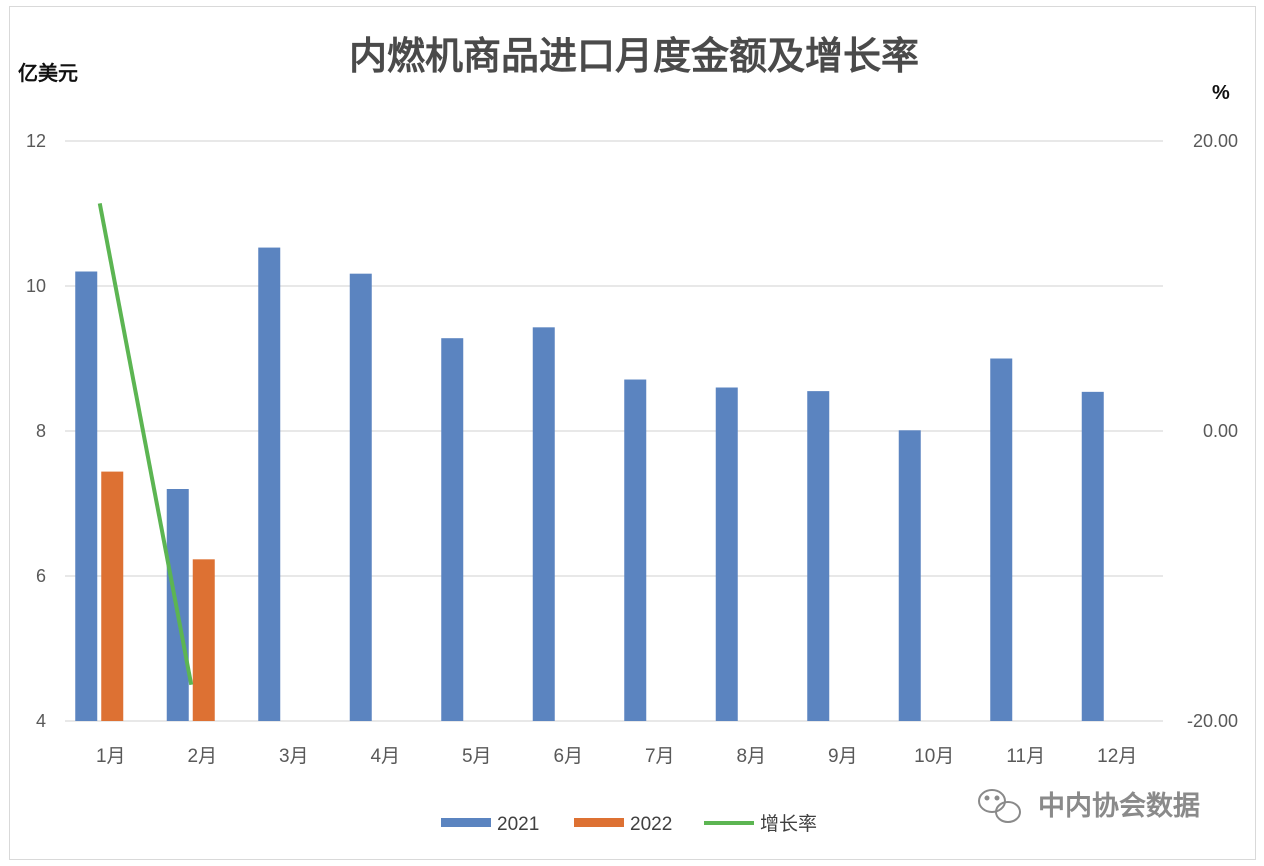 The width and height of the screenshot is (1264, 866). What do you see at coordinates (452, 529) in the screenshot?
I see `bar-2021-5月` at bounding box center [452, 529].